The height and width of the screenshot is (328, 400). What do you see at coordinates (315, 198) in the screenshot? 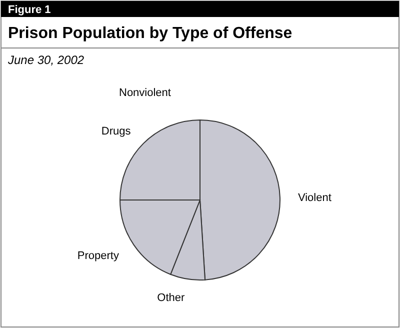
I see `slice-label: Violent` at bounding box center [315, 198].